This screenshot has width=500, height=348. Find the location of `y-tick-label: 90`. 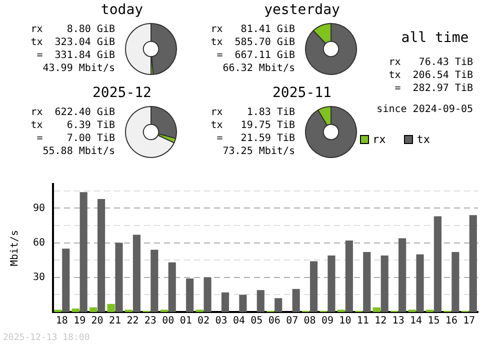

y-tick-label: 90 is located at coordinates (39, 208).